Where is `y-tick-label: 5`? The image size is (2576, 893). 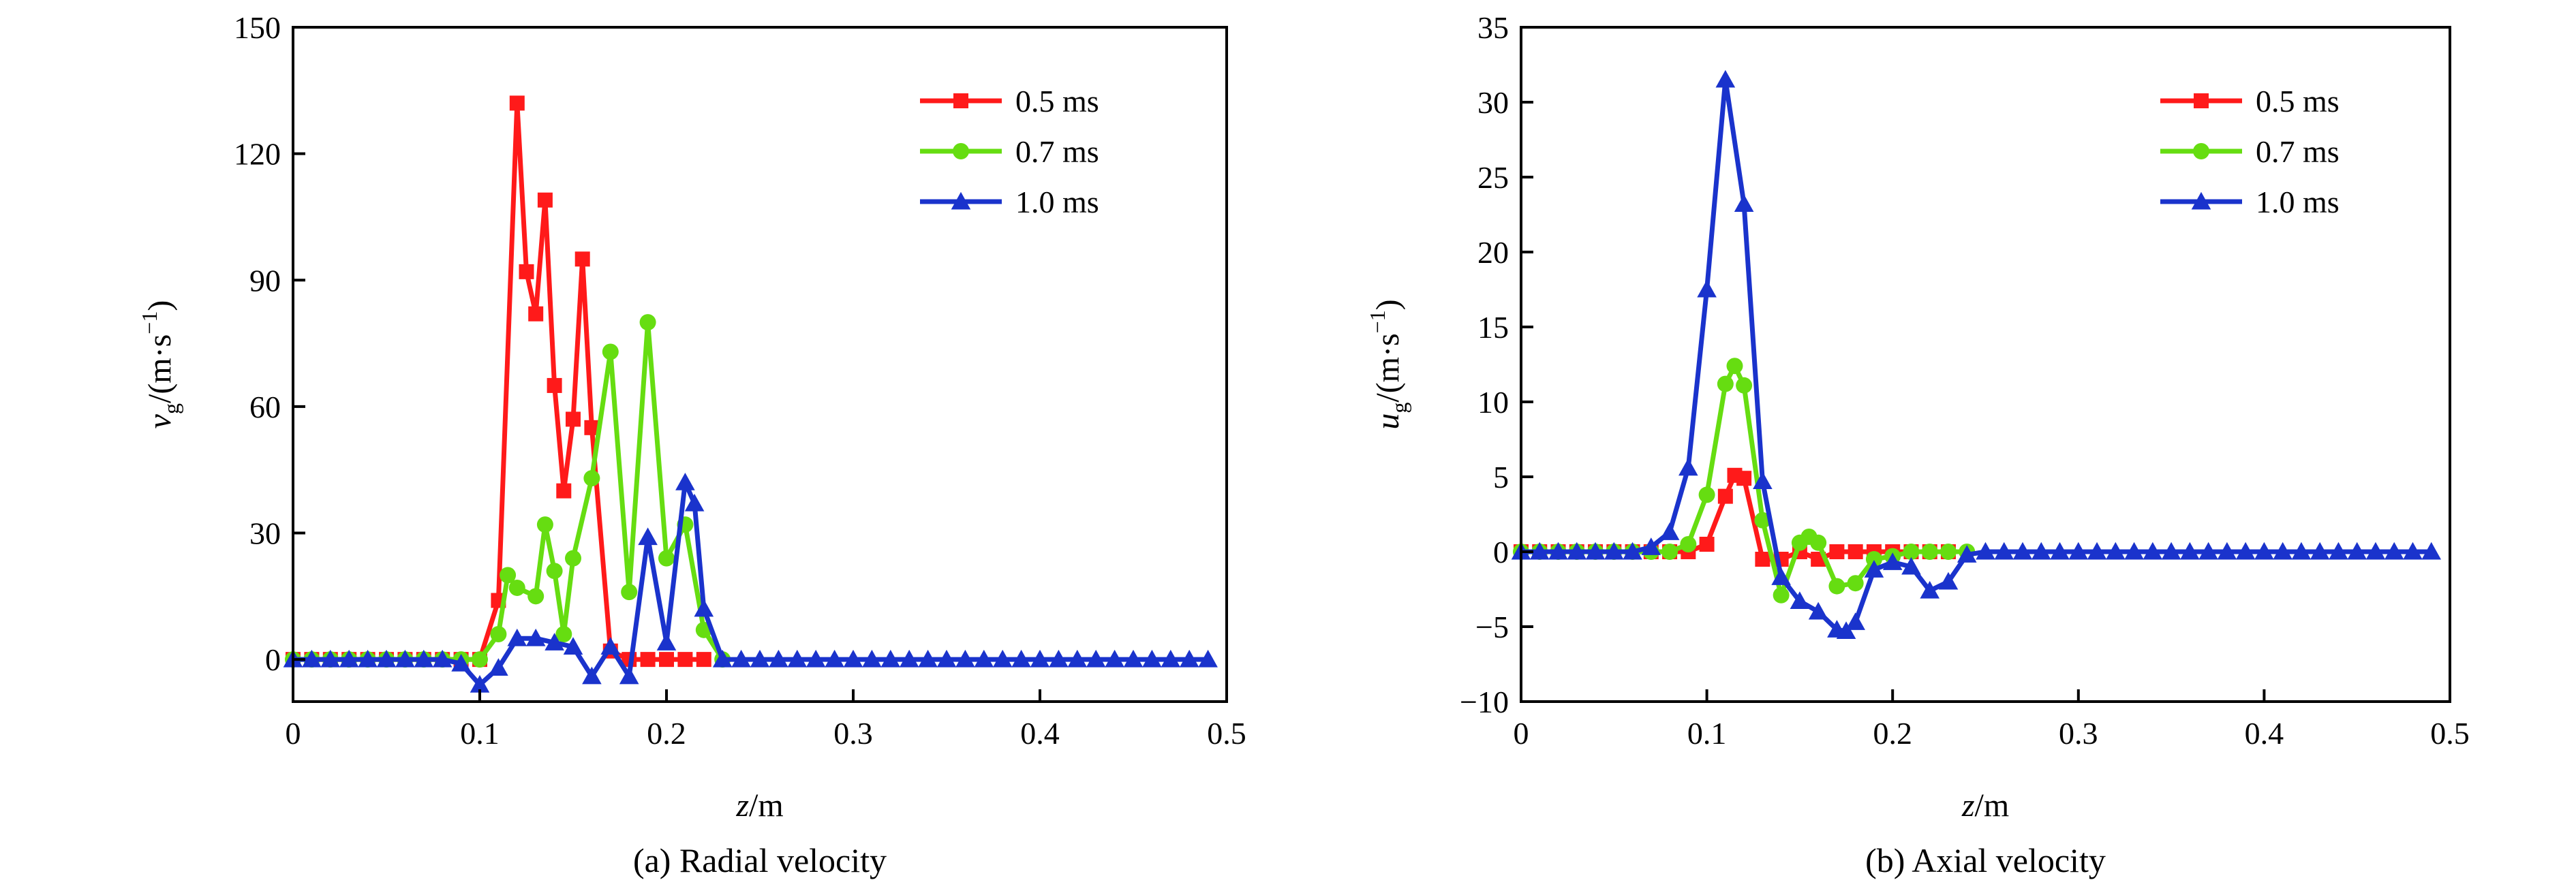 y-tick-label: 5 is located at coordinates (1501, 477).